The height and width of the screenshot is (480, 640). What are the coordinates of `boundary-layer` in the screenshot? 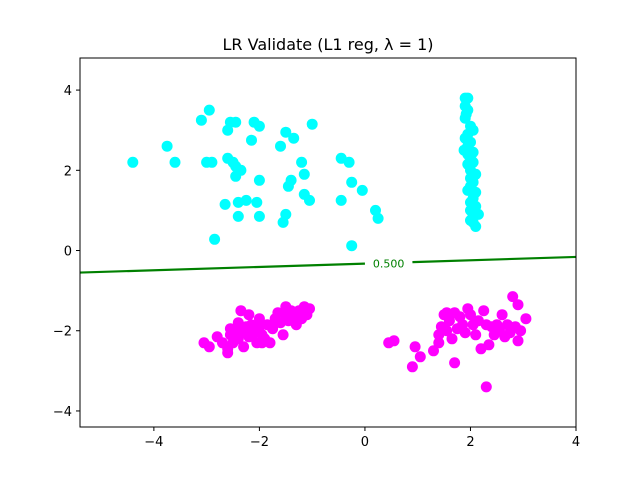 It's located at (328, 264).